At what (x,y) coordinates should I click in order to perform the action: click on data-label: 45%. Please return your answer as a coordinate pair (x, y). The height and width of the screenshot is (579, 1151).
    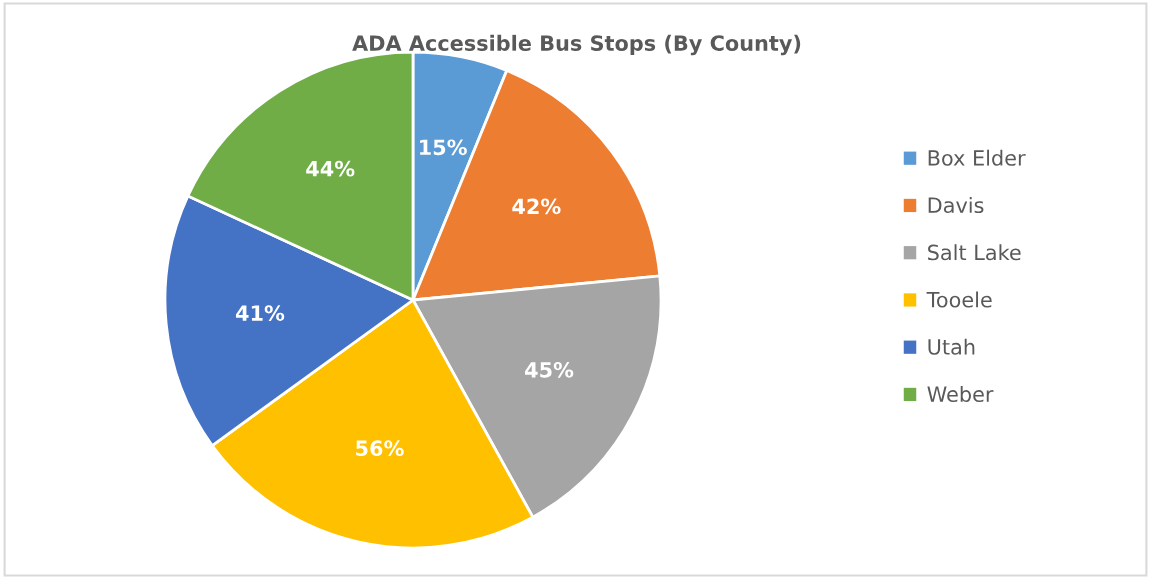
    Looking at the image, I should click on (549, 369).